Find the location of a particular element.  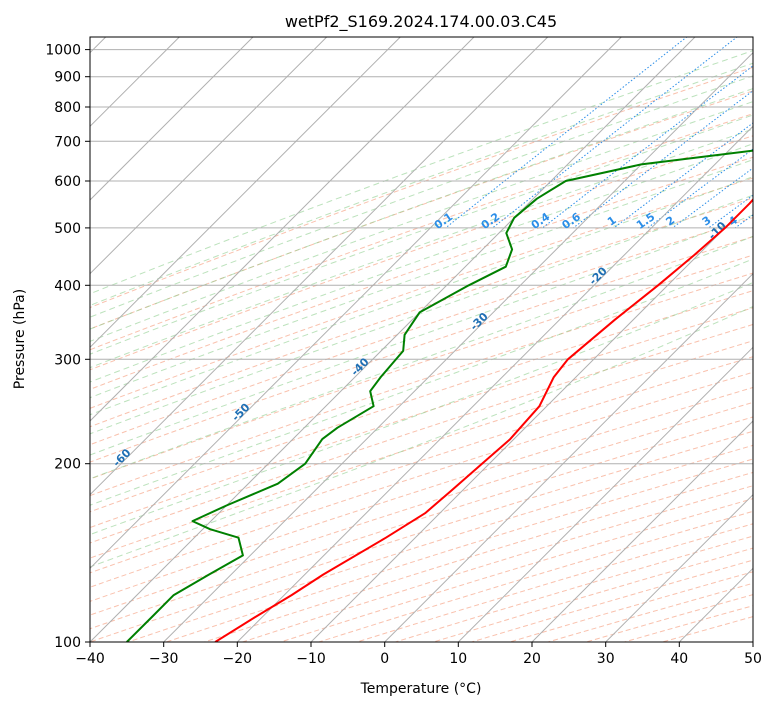

y-tick-label: 1000 is located at coordinates (63, 51).